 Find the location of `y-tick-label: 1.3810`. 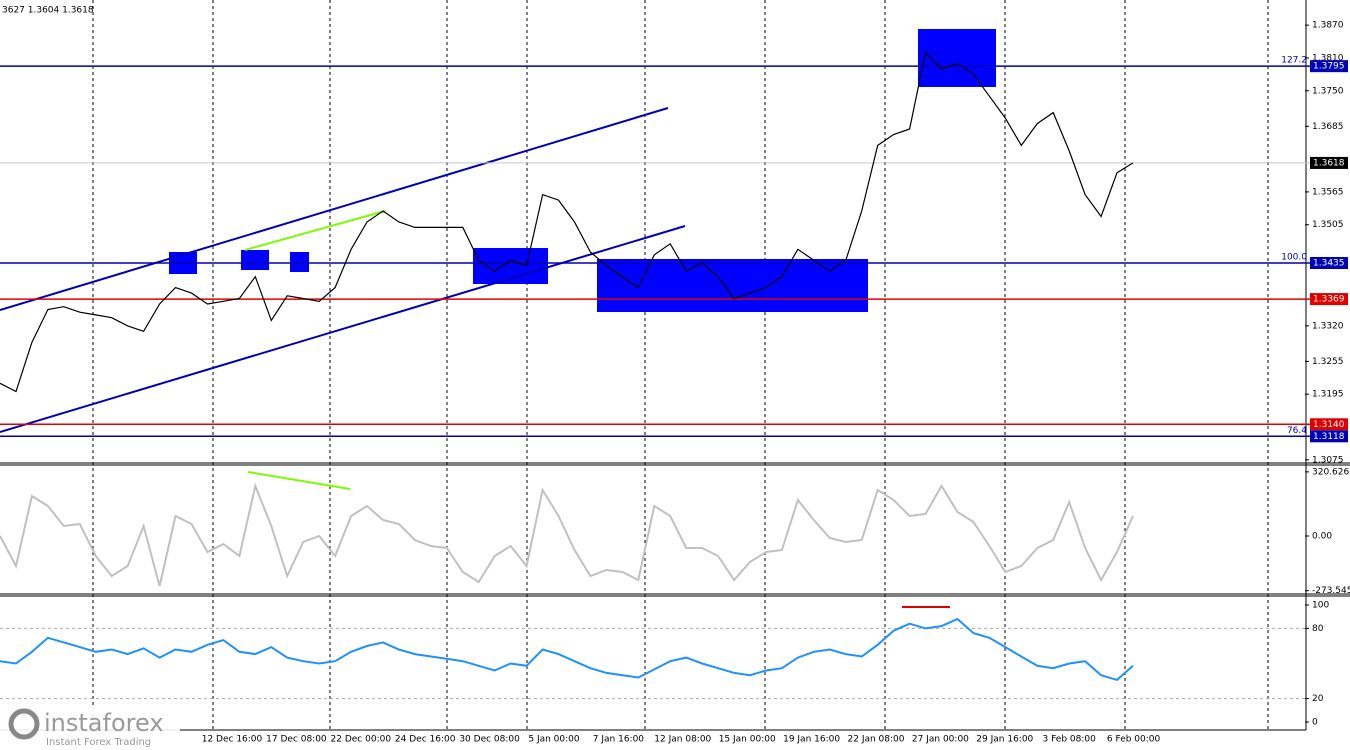

y-tick-label: 1.3810 is located at coordinates (1328, 58).